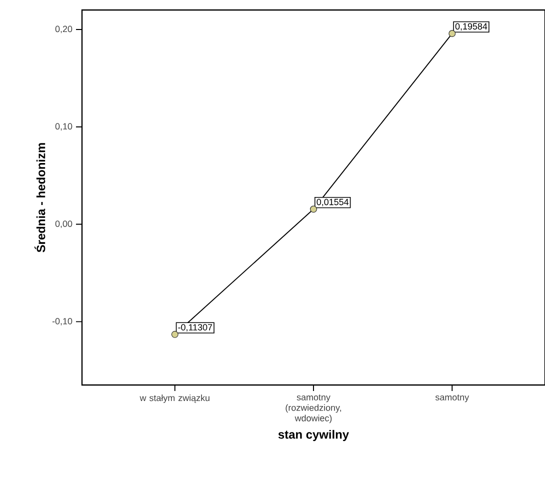 Image resolution: width=545 pixels, height=477 pixels. What do you see at coordinates (314, 409) in the screenshot?
I see `x-tick-label: samotny (rozwiedziony, wdowiec)` at bounding box center [314, 409].